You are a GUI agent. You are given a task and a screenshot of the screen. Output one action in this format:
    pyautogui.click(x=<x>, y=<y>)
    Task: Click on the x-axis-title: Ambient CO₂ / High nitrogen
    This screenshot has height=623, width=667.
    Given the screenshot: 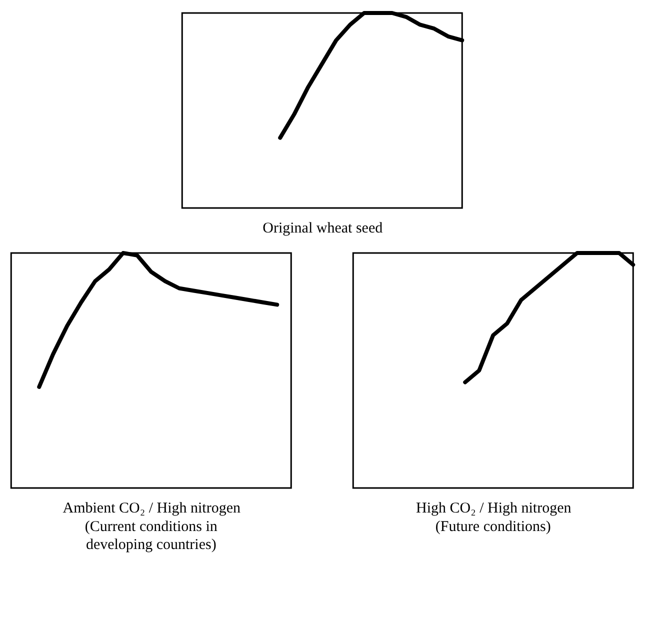 What is the action you would take?
    pyautogui.click(x=151, y=508)
    